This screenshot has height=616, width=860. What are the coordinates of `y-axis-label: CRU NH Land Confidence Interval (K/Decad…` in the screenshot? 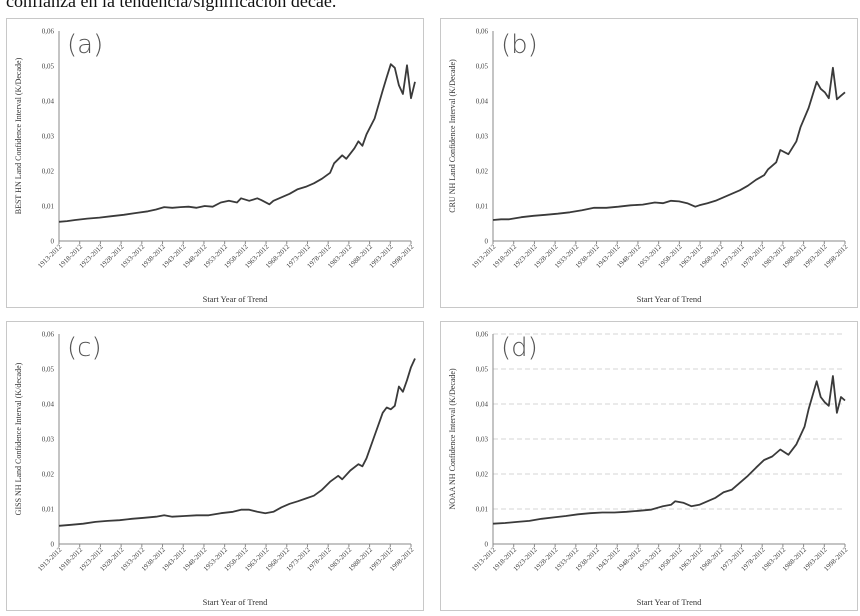 It's located at (452, 136).